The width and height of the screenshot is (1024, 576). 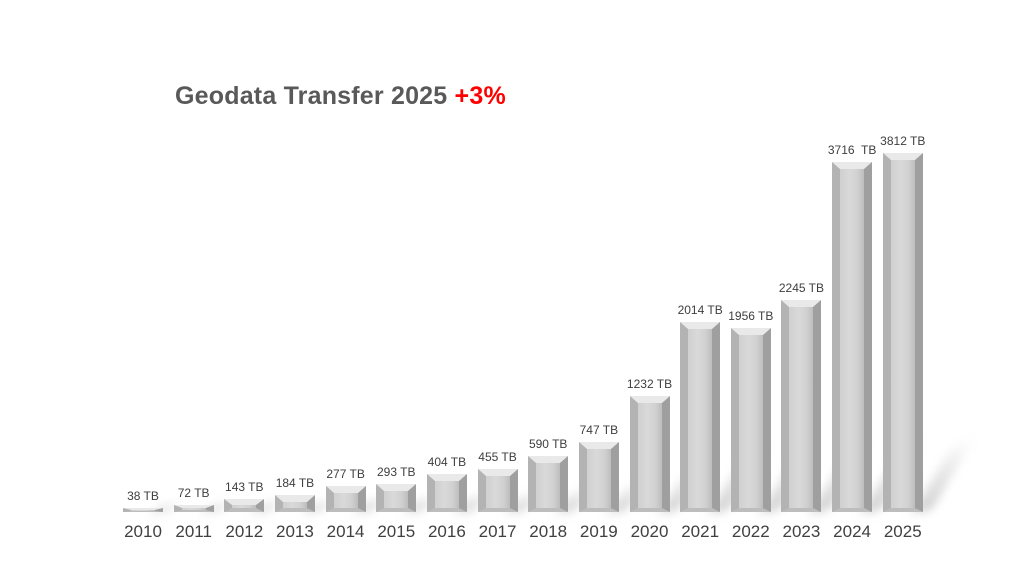 What do you see at coordinates (396, 498) in the screenshot?
I see `bar-2015` at bounding box center [396, 498].